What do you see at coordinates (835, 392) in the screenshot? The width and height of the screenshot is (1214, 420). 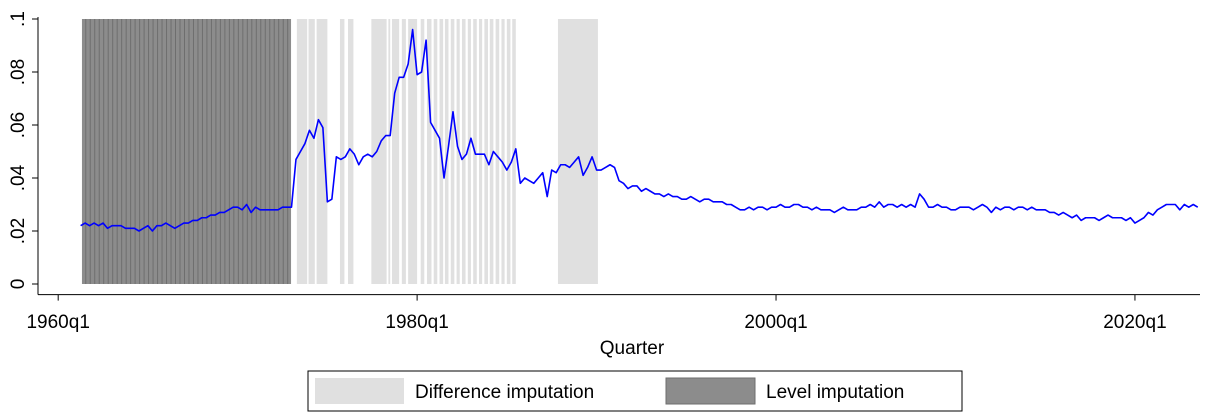 I see `legend-label: Level imputation` at bounding box center [835, 392].